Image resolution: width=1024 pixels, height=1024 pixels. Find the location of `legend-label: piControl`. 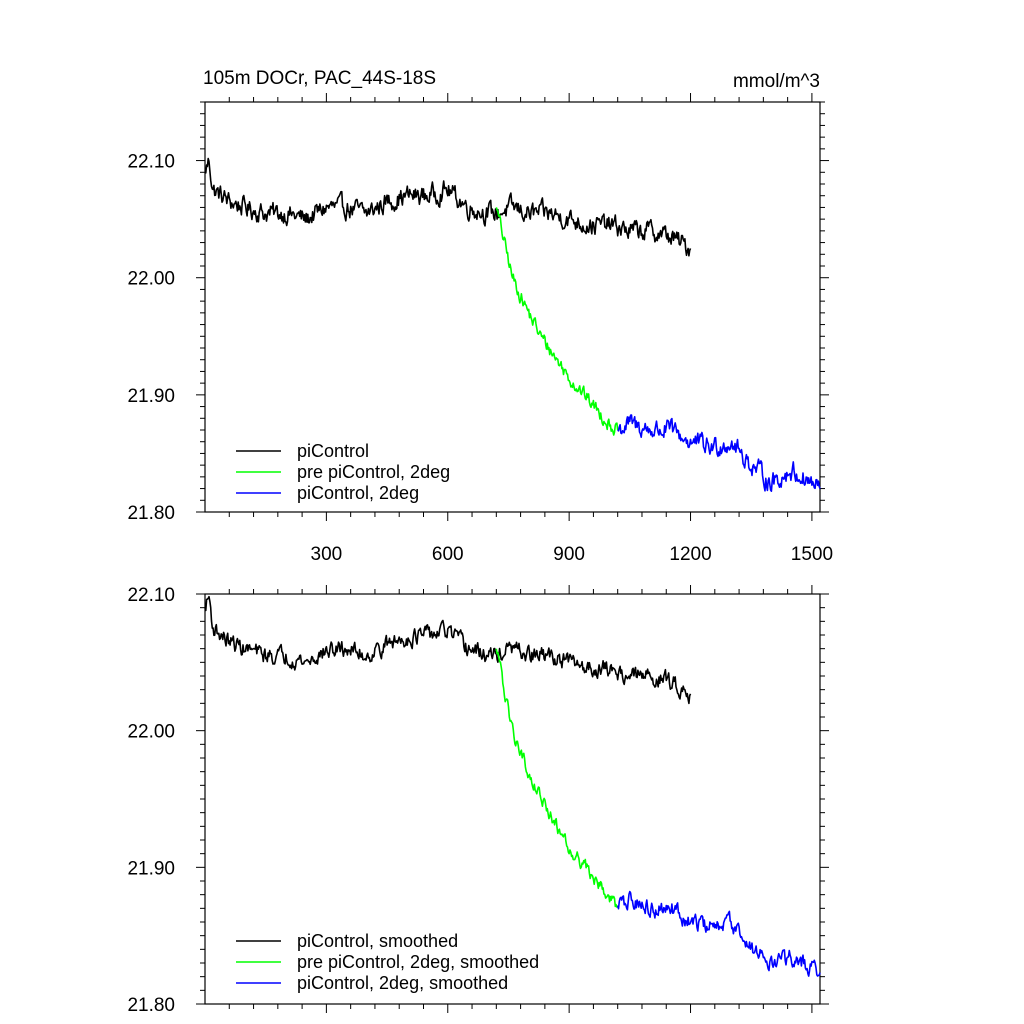

legend-label: piControl is located at coordinates (333, 451).